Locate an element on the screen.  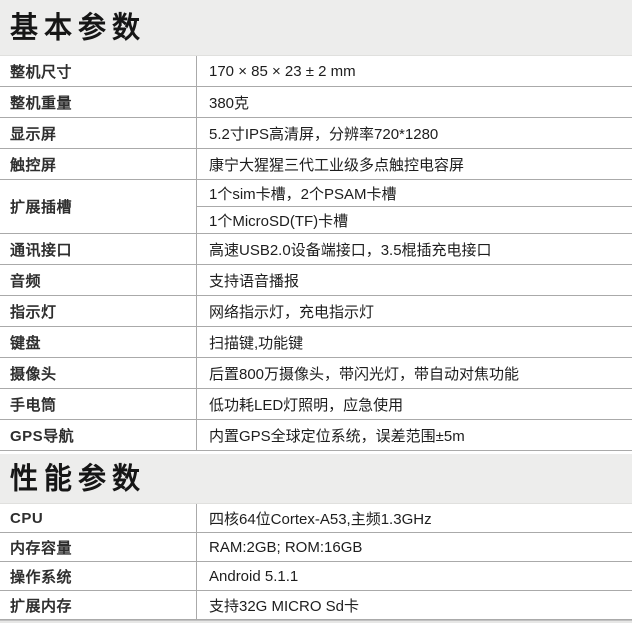
row-label: 扩展内存 is located at coordinates (41, 606).